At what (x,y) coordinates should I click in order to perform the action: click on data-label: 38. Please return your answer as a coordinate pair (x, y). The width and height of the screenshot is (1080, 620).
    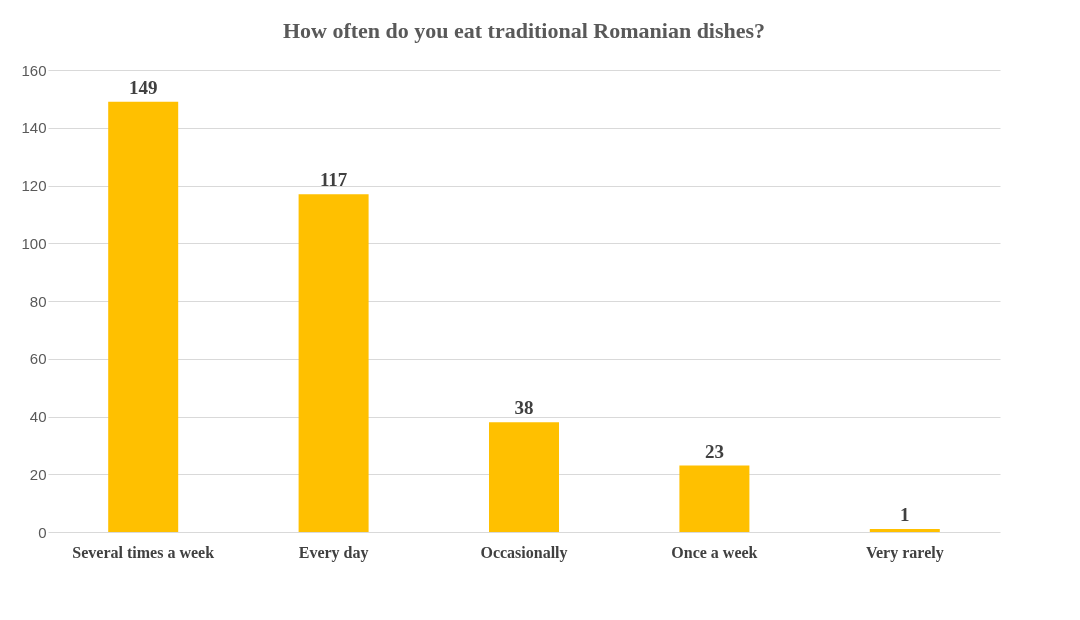
    Looking at the image, I should click on (524, 408).